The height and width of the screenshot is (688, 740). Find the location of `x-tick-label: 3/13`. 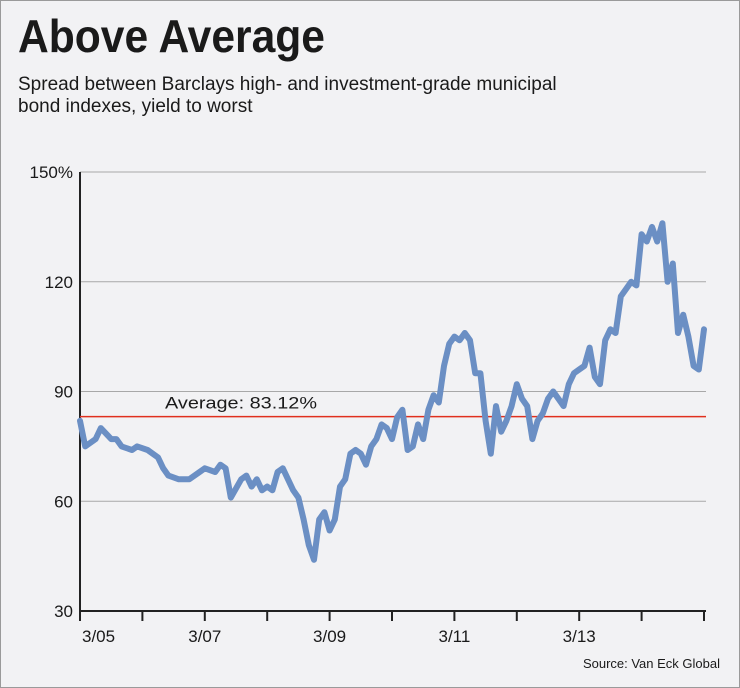

x-tick-label: 3/13 is located at coordinates (579, 636).